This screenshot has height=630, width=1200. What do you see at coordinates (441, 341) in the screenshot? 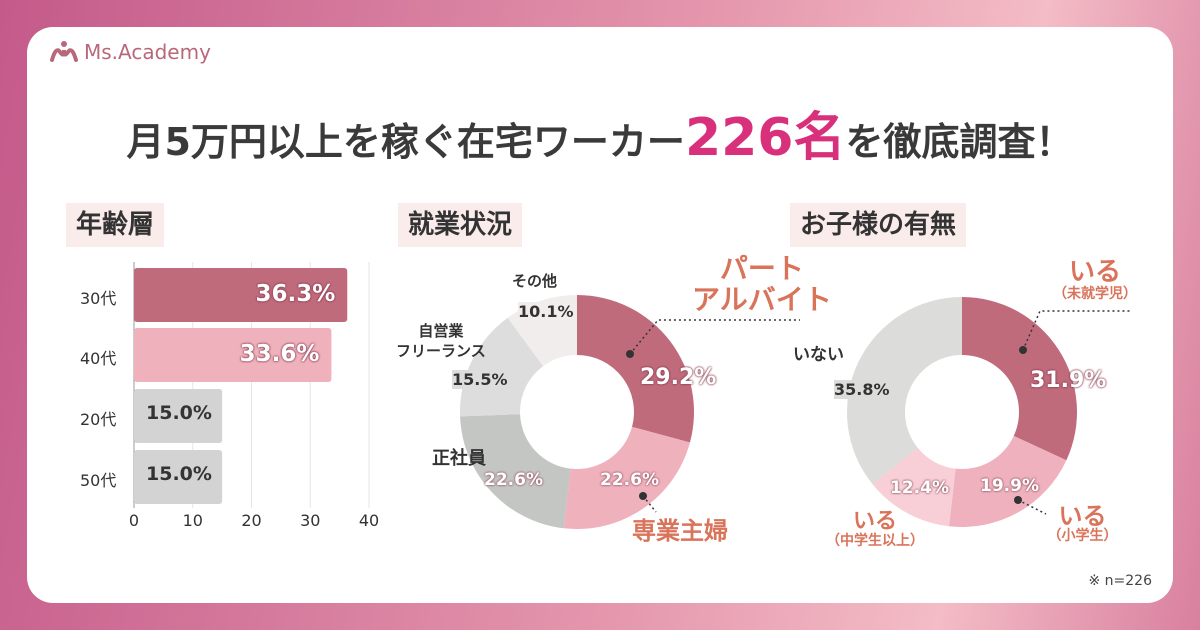
I see `label-self-employed: 自営業 フリーランス` at bounding box center [441, 341].